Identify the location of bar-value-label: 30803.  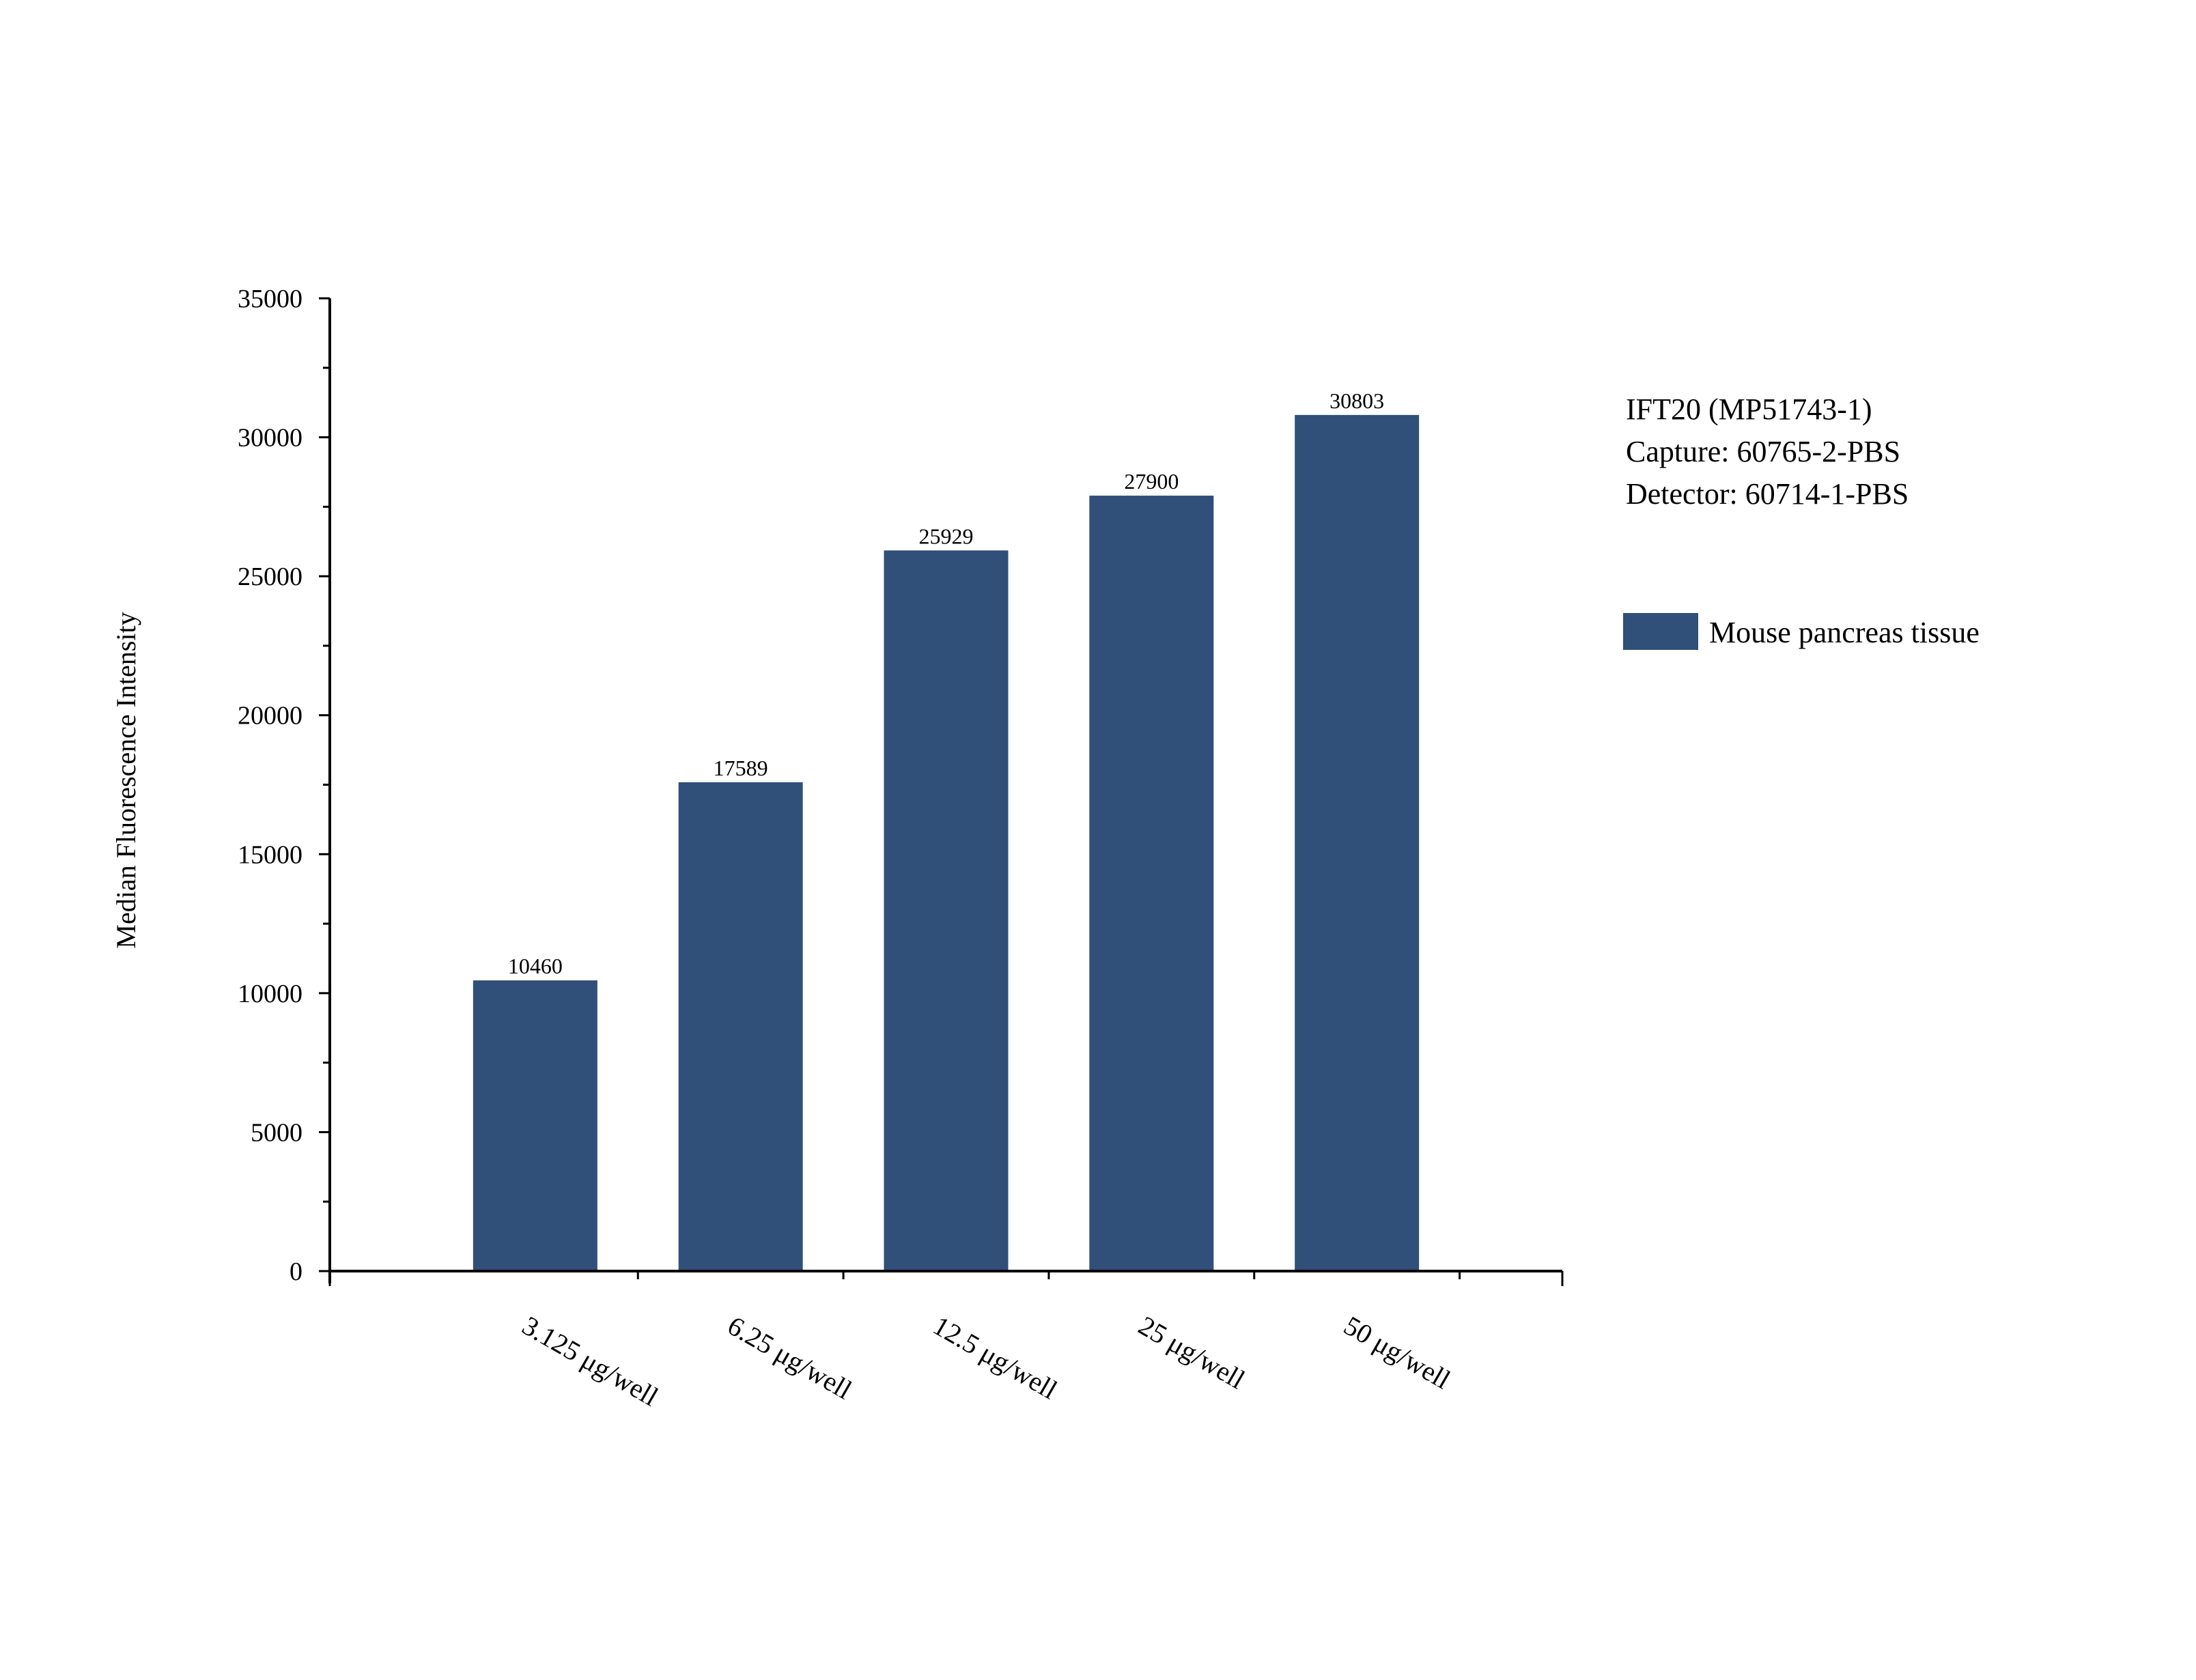
(1357, 400).